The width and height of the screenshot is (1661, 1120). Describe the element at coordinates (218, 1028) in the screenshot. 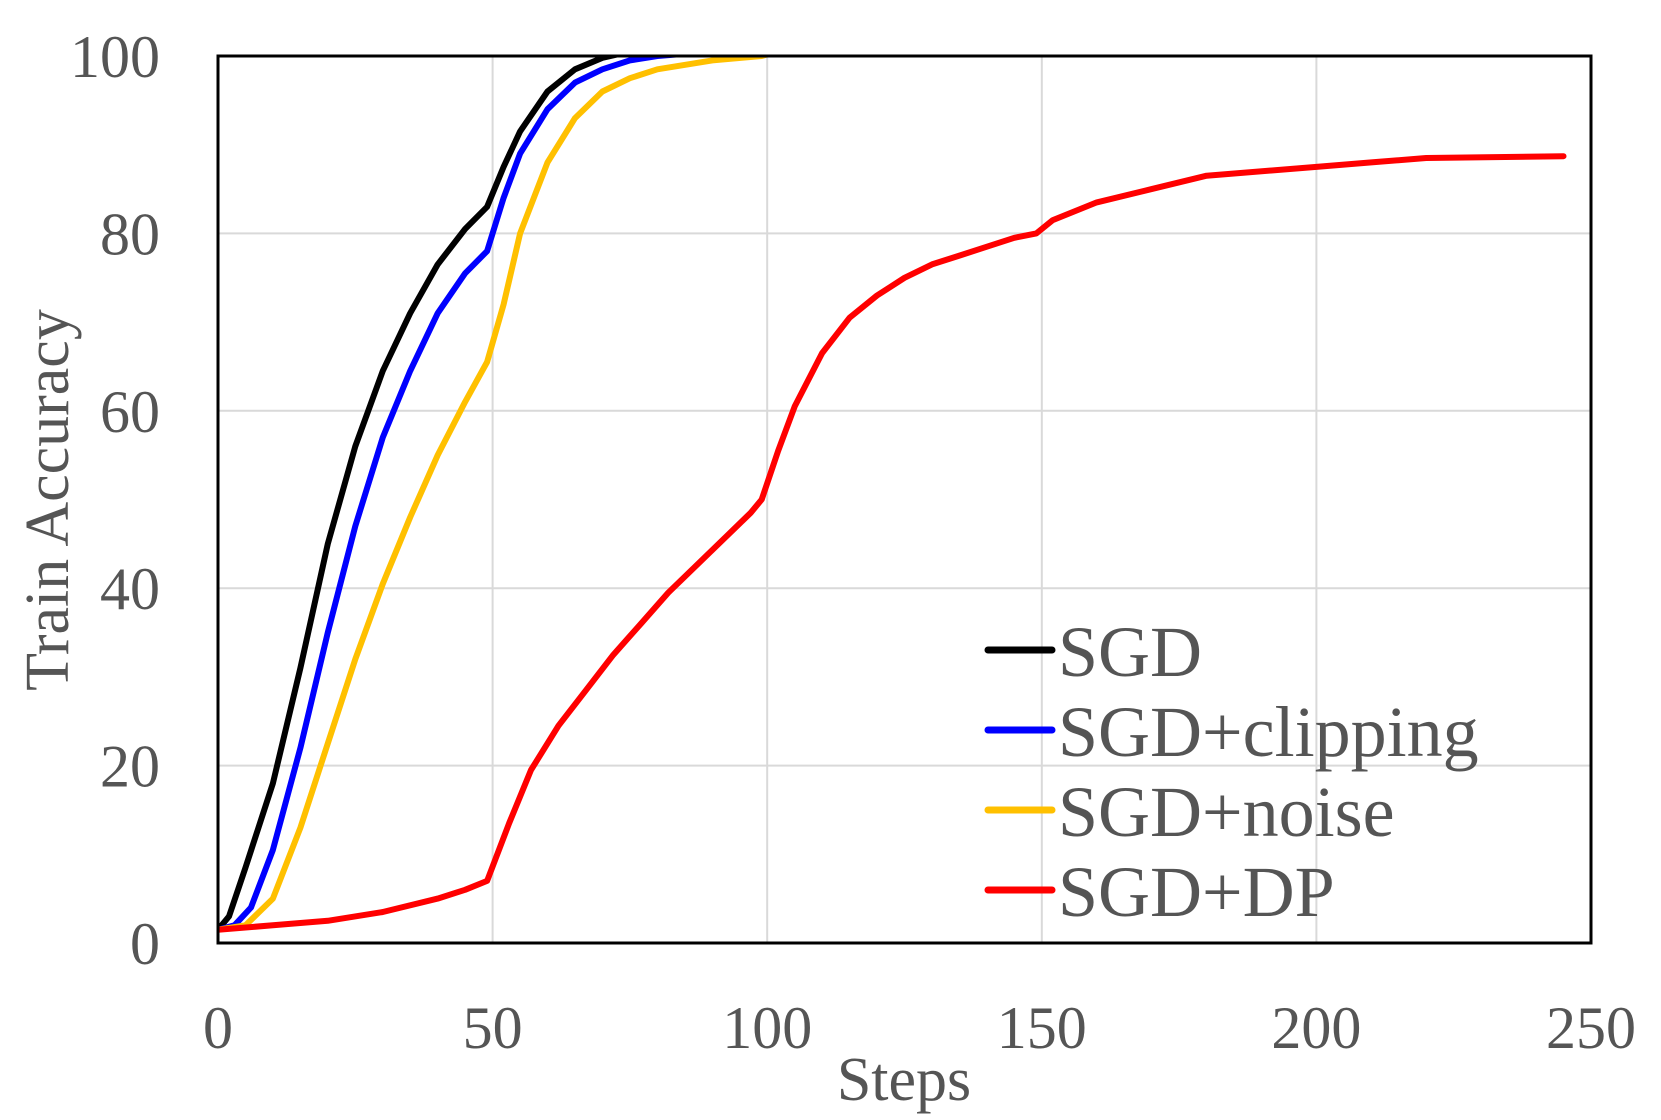

I see `x-tick-label: 0` at that location.